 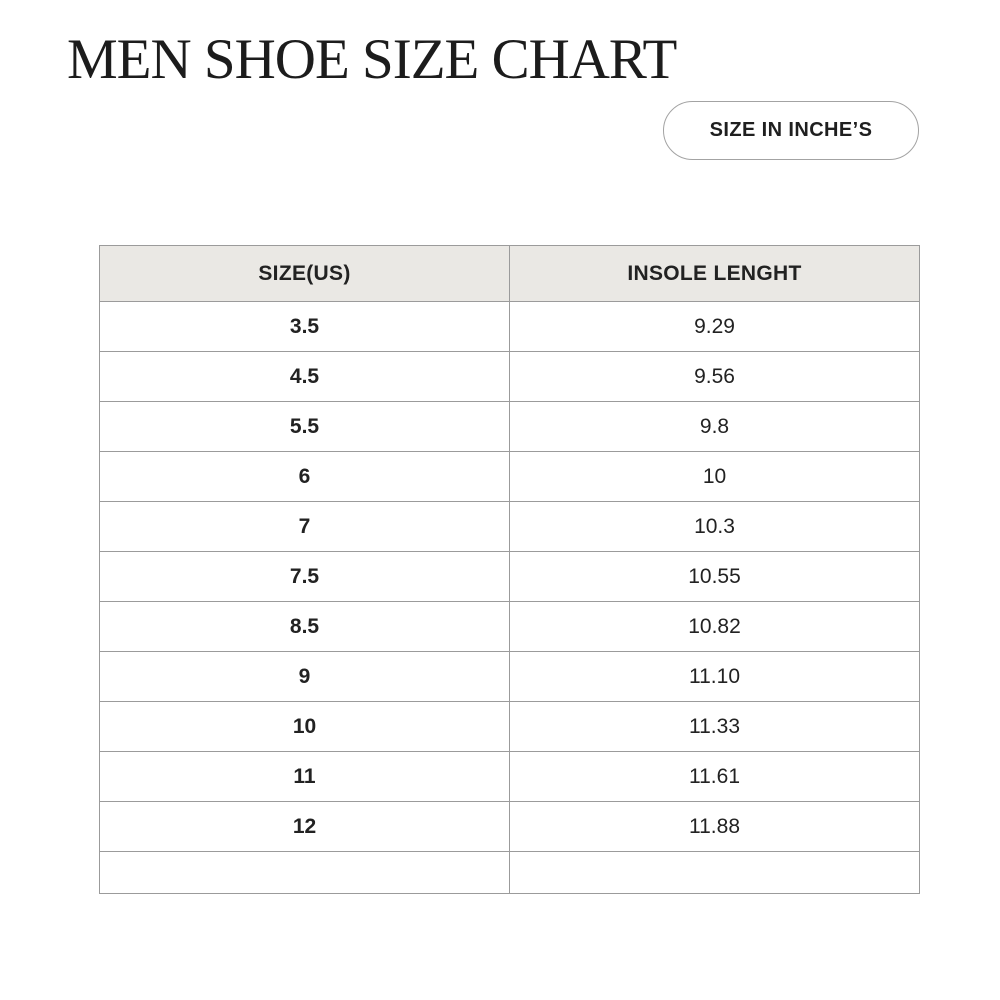 What do you see at coordinates (304, 326) in the screenshot?
I see `size-cell: 3.5` at bounding box center [304, 326].